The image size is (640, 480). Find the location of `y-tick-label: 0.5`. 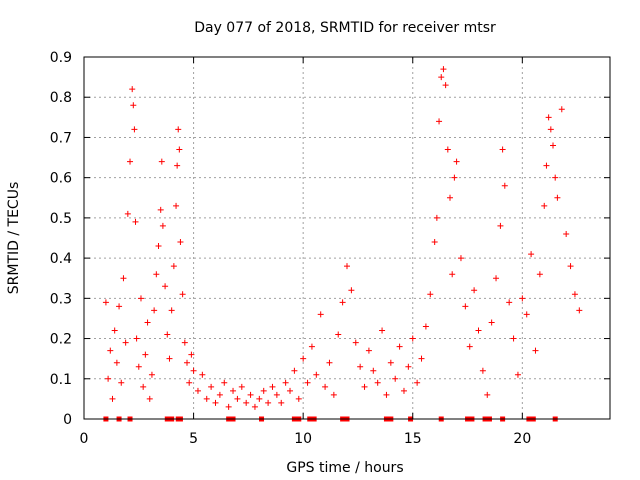

y-tick-label: 0.5 is located at coordinates (61, 219).